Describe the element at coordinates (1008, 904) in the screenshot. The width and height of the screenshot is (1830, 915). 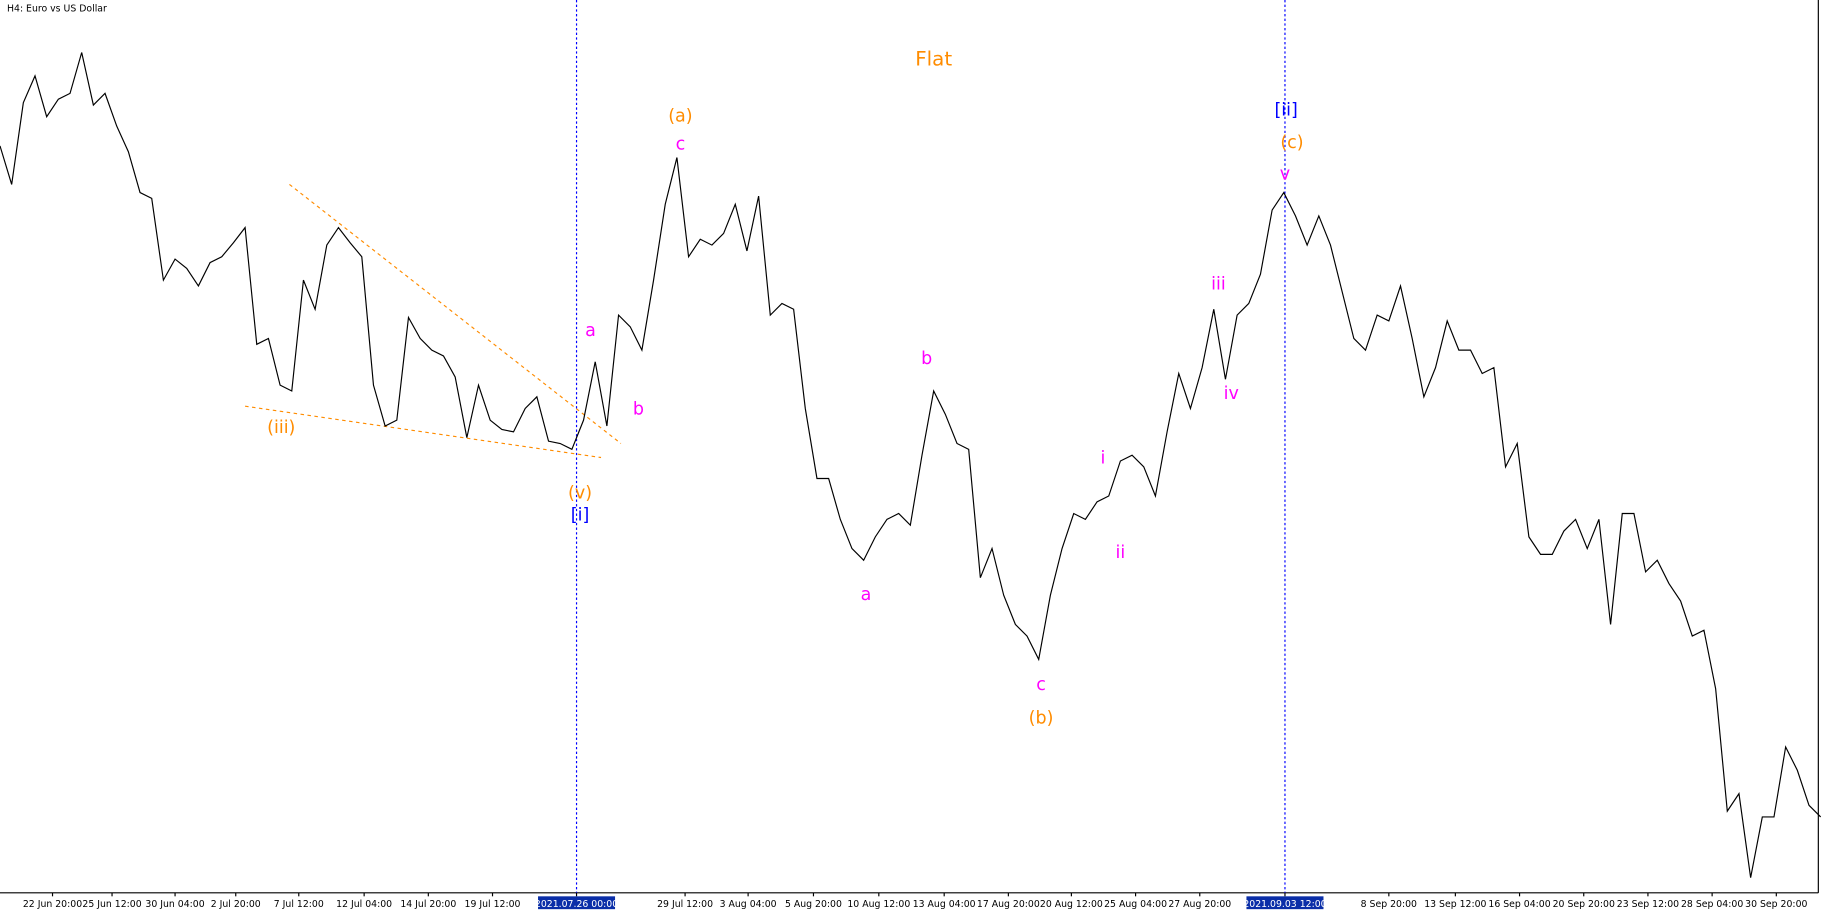
I see `x-tick-label: 17 Aug 20:00` at that location.